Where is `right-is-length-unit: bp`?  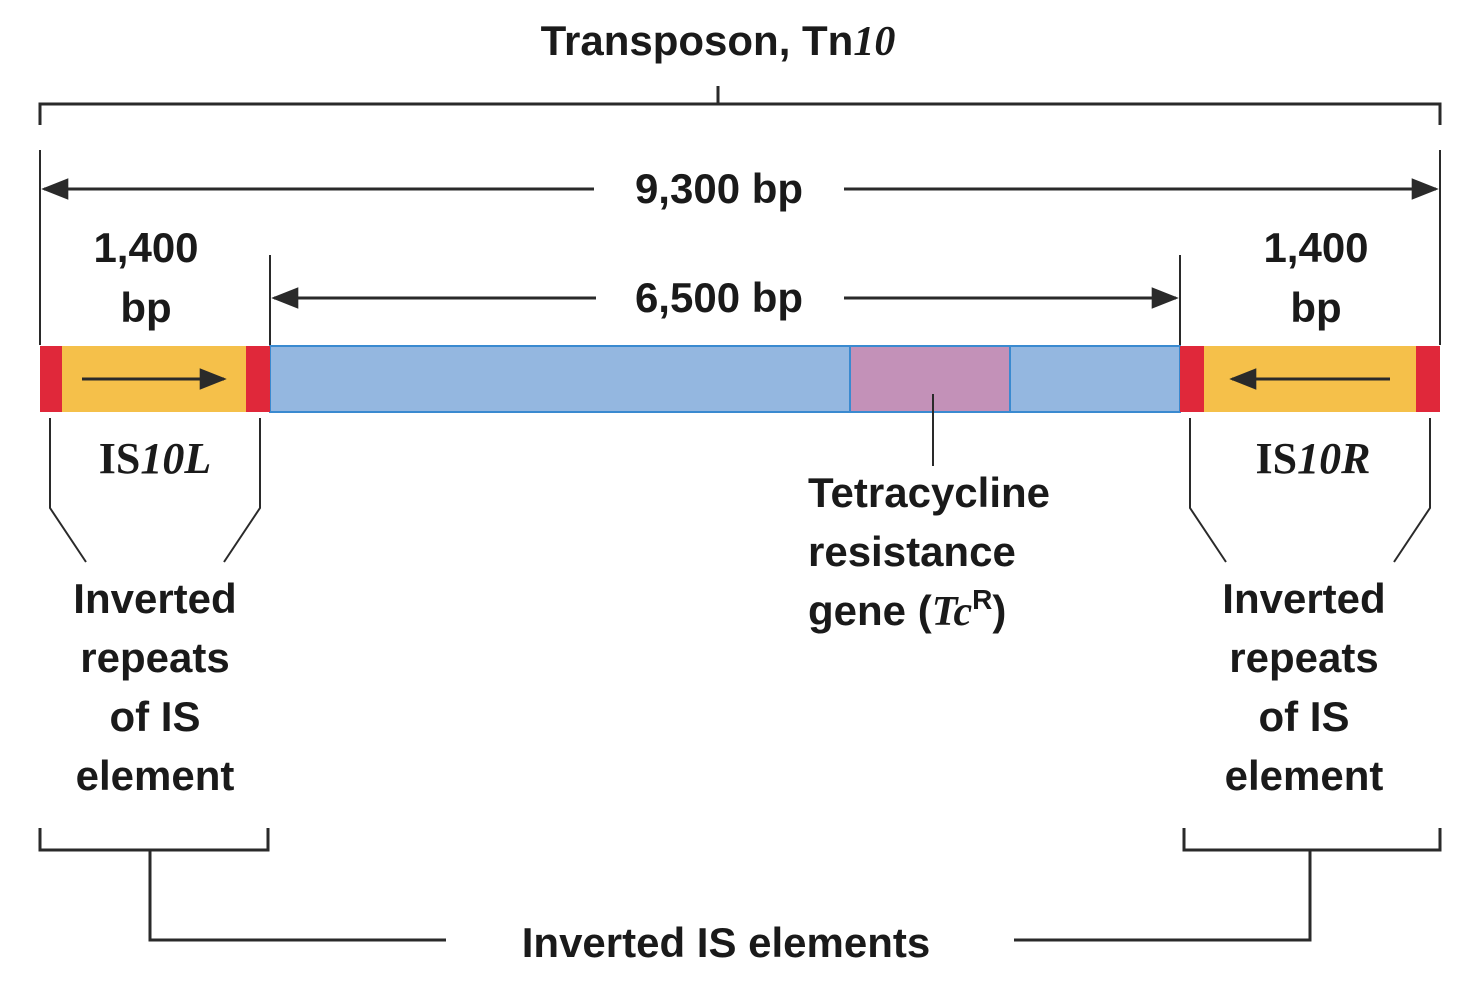 right-is-length-unit: bp is located at coordinates (1315, 307).